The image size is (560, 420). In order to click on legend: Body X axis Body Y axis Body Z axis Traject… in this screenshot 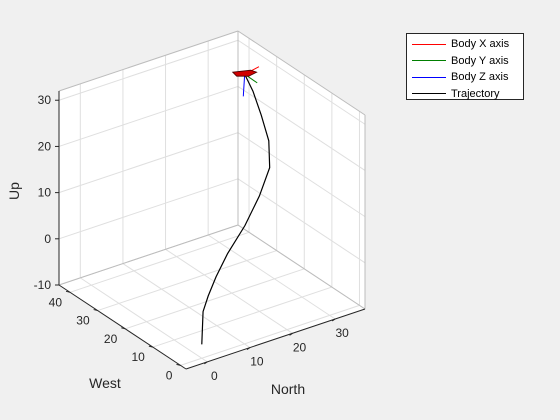, I will do `click(465, 66)`.